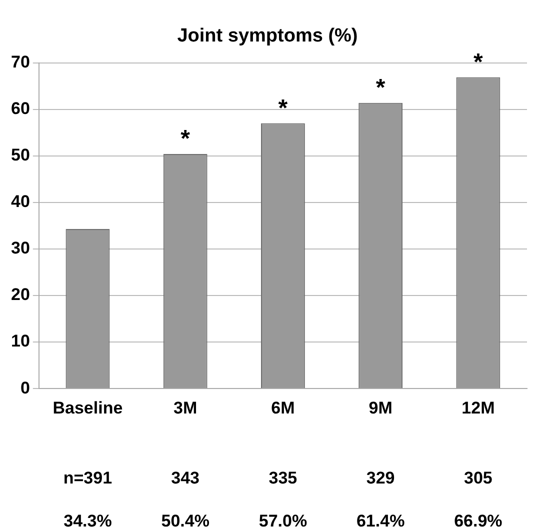  I want to click on x-tick-label: 9M, so click(380, 408).